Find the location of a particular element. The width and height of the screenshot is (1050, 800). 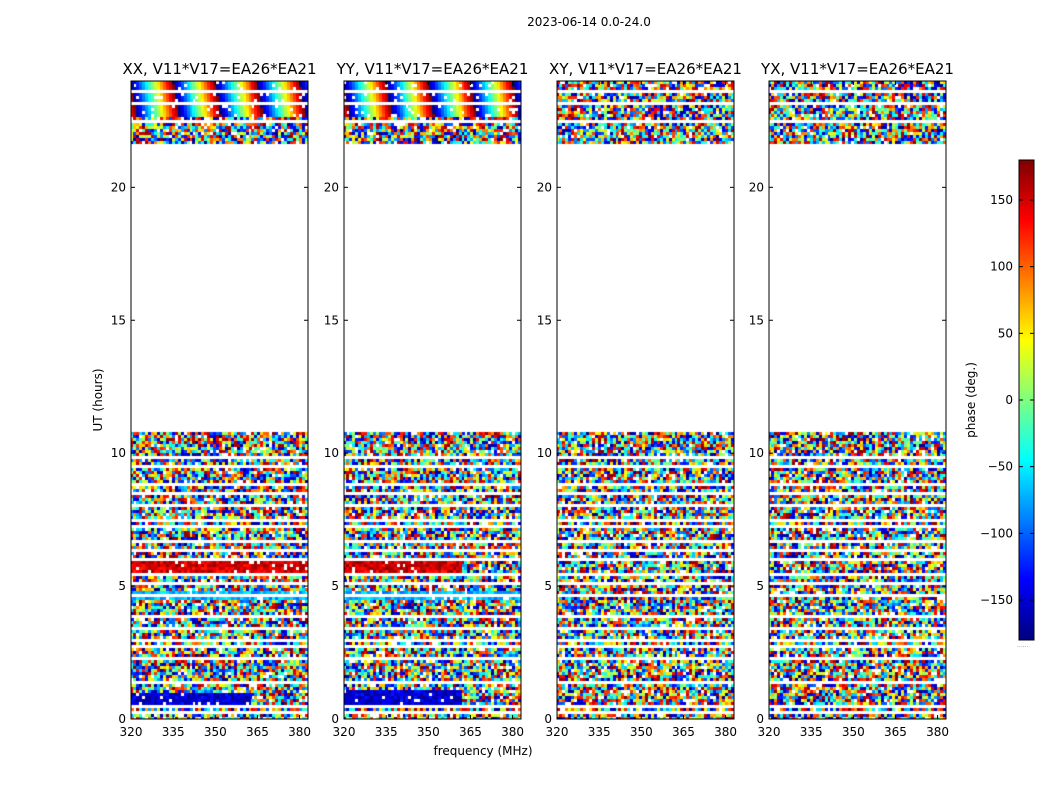

panel-title: XY, V11*V17=EA26*EA21 is located at coordinates (645, 69).